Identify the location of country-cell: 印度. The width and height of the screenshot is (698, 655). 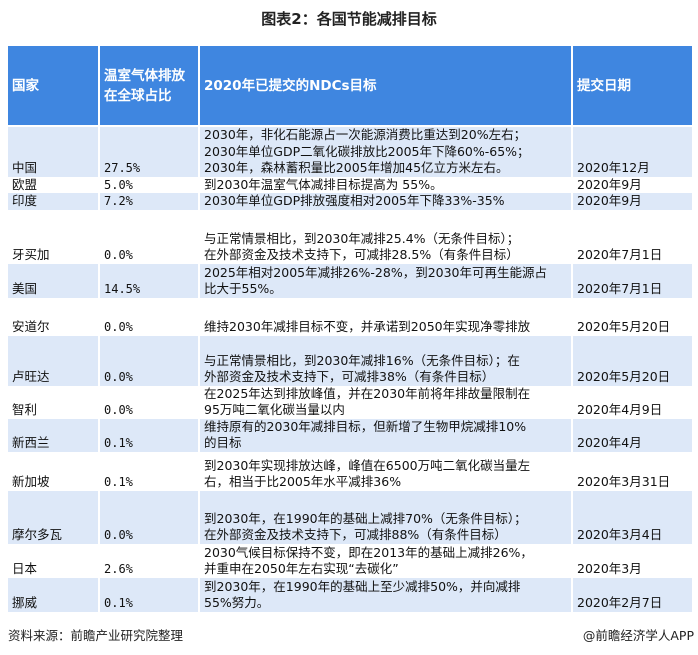
(54, 201).